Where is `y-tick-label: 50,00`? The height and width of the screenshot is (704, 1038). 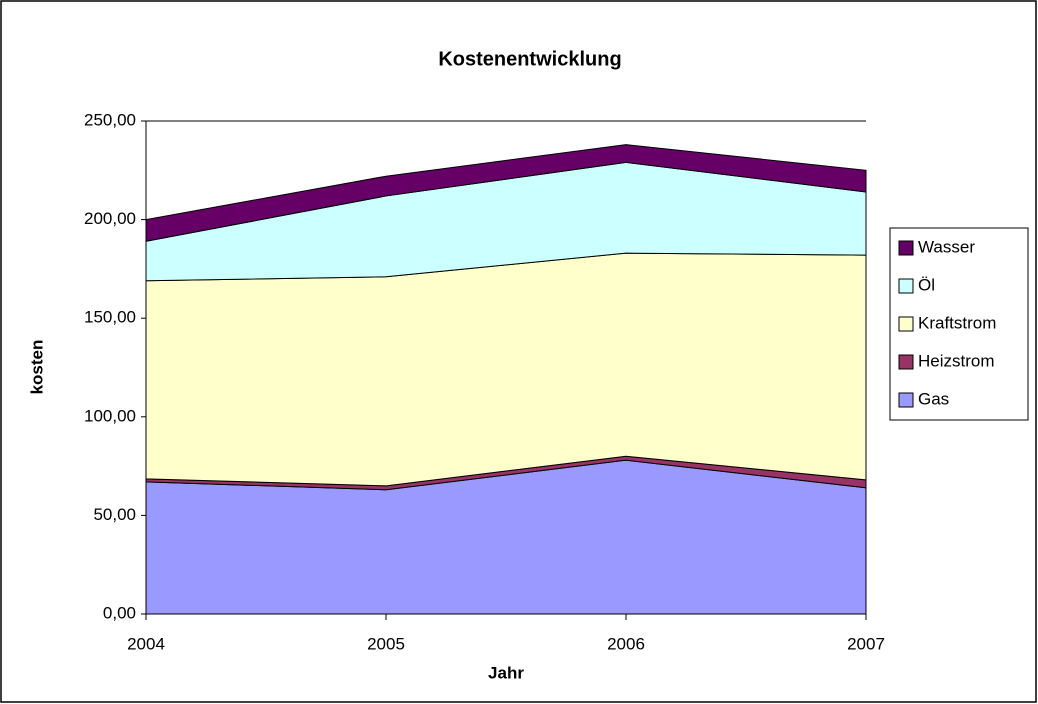
y-tick-label: 50,00 is located at coordinates (114, 514).